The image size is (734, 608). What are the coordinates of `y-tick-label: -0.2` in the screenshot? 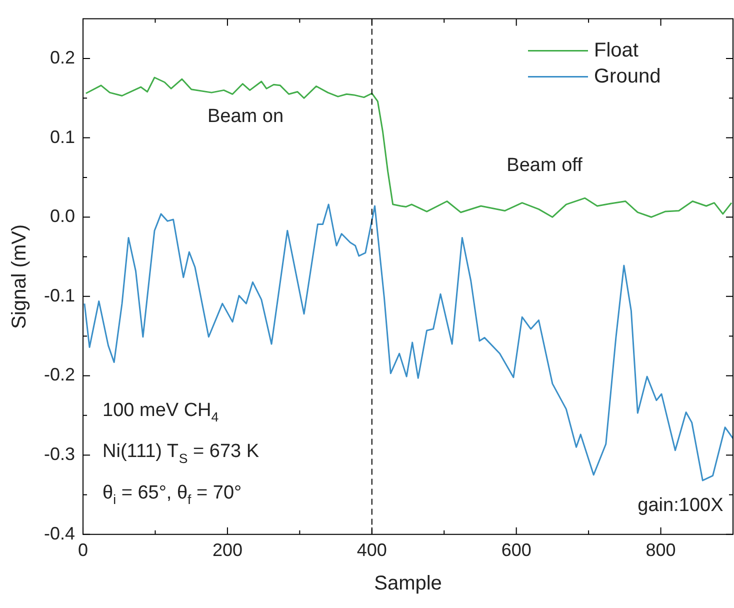 It's located at (60, 374).